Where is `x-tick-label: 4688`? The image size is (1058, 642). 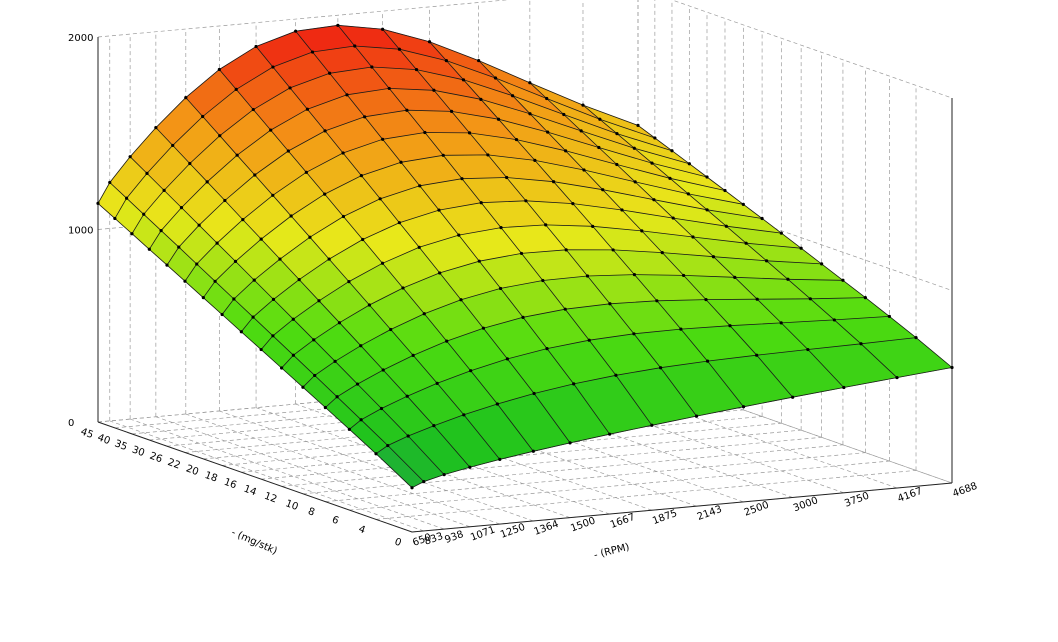
x-tick-label: 4688 is located at coordinates (965, 490).